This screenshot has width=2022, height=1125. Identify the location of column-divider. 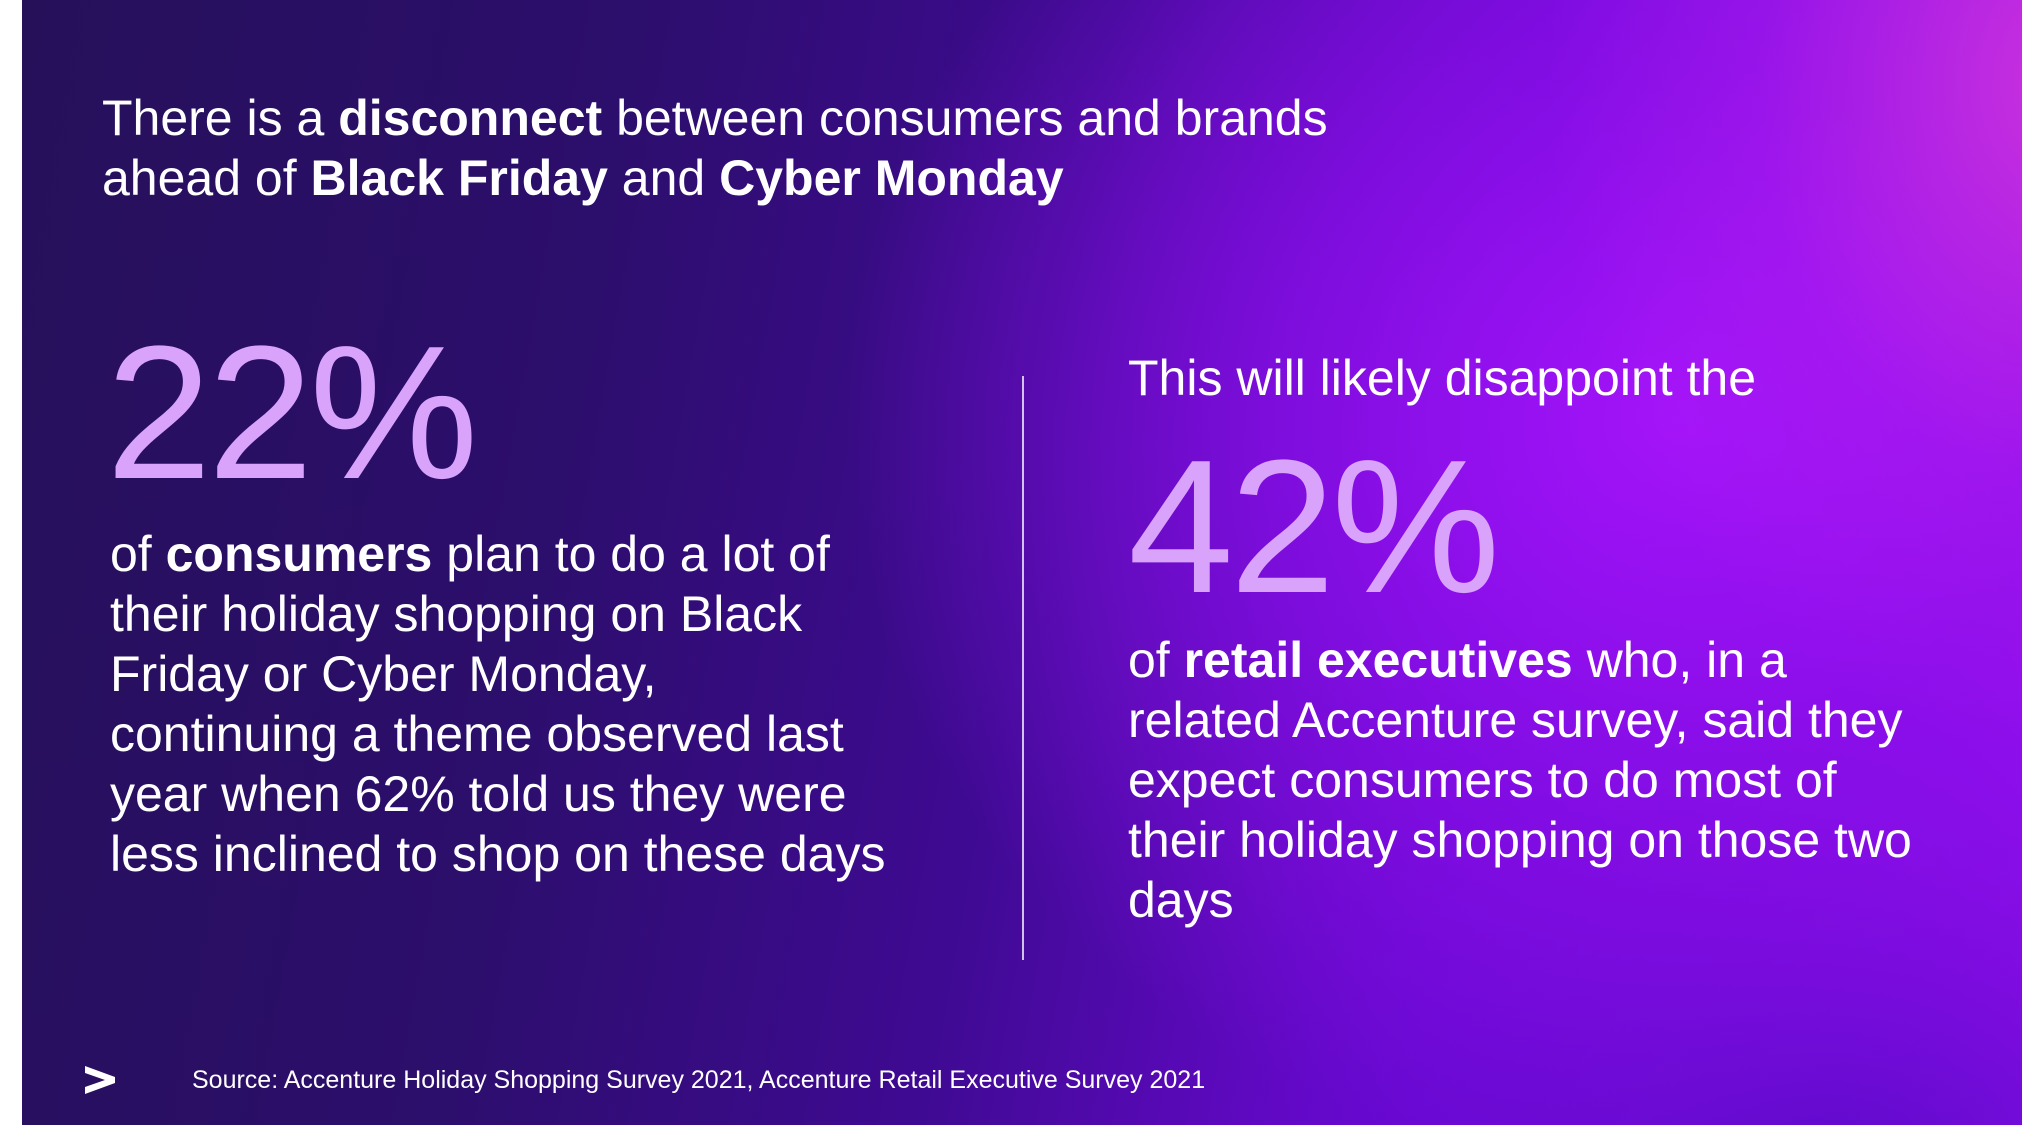
(1023, 668).